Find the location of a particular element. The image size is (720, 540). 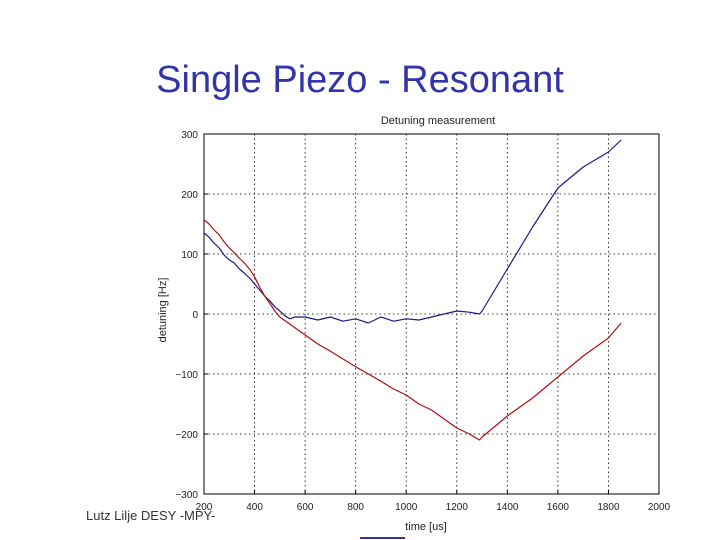

x-tick-label: 200 is located at coordinates (204, 507).